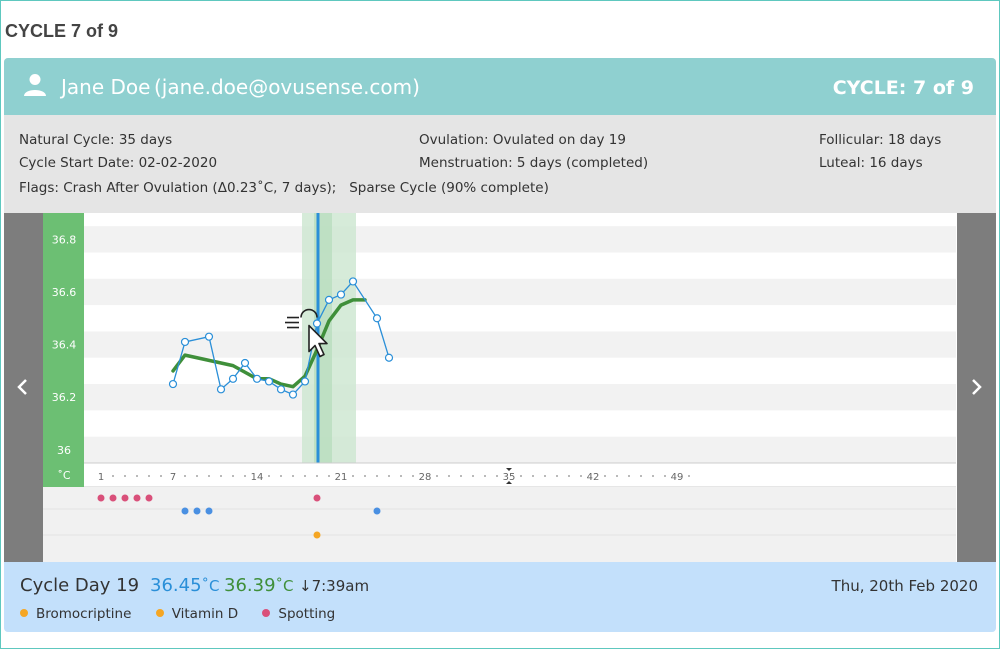  I want to click on user-name: Jane Doe, so click(106, 87).